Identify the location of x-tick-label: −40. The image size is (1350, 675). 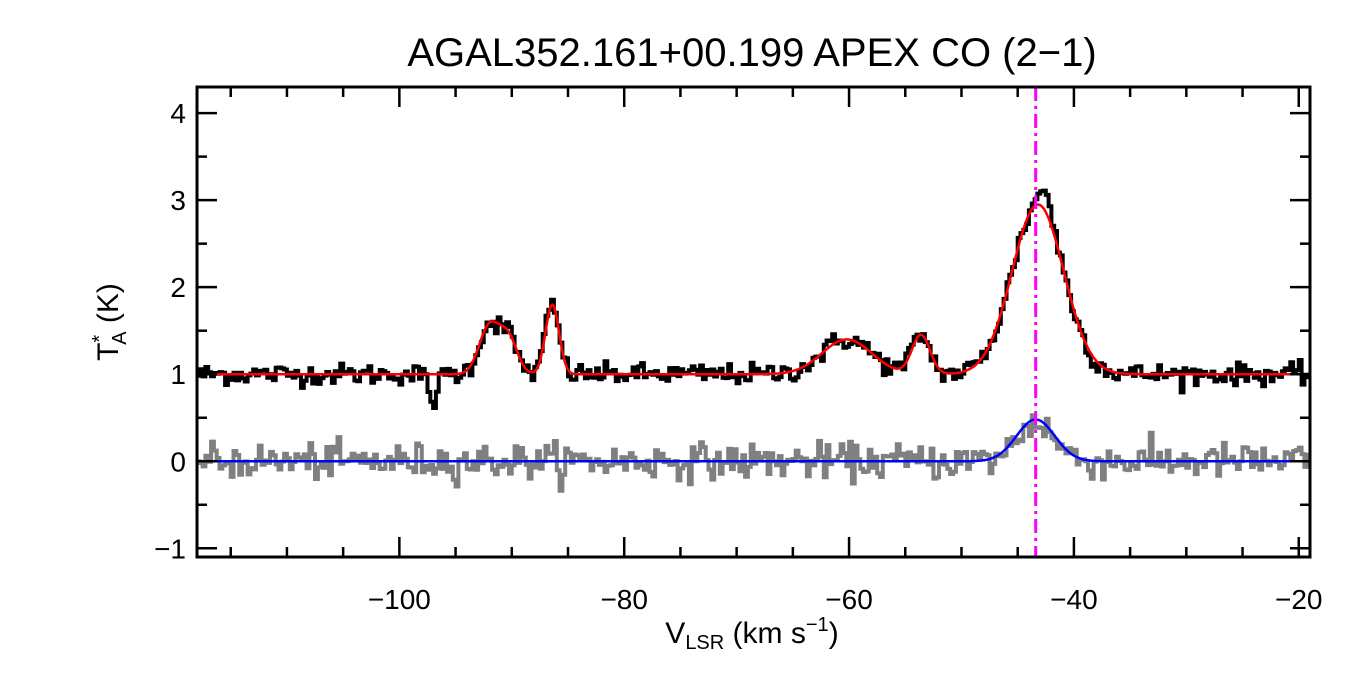
(1074, 599).